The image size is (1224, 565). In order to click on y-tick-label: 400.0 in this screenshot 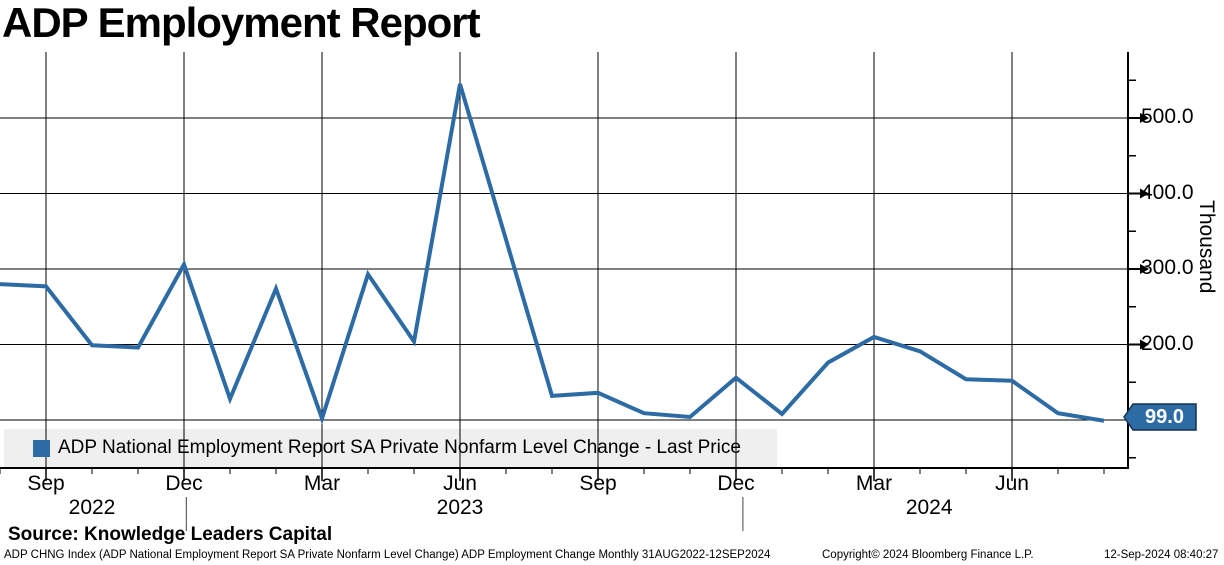, I will do `click(1167, 192)`.